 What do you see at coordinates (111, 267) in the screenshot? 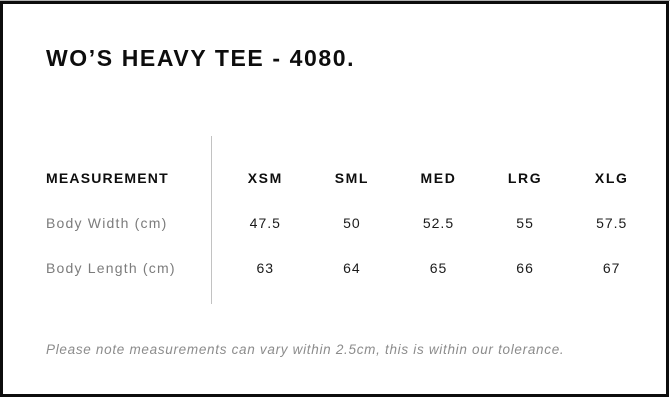
I see `row-label-body-length: Body Length (cm)` at bounding box center [111, 267].